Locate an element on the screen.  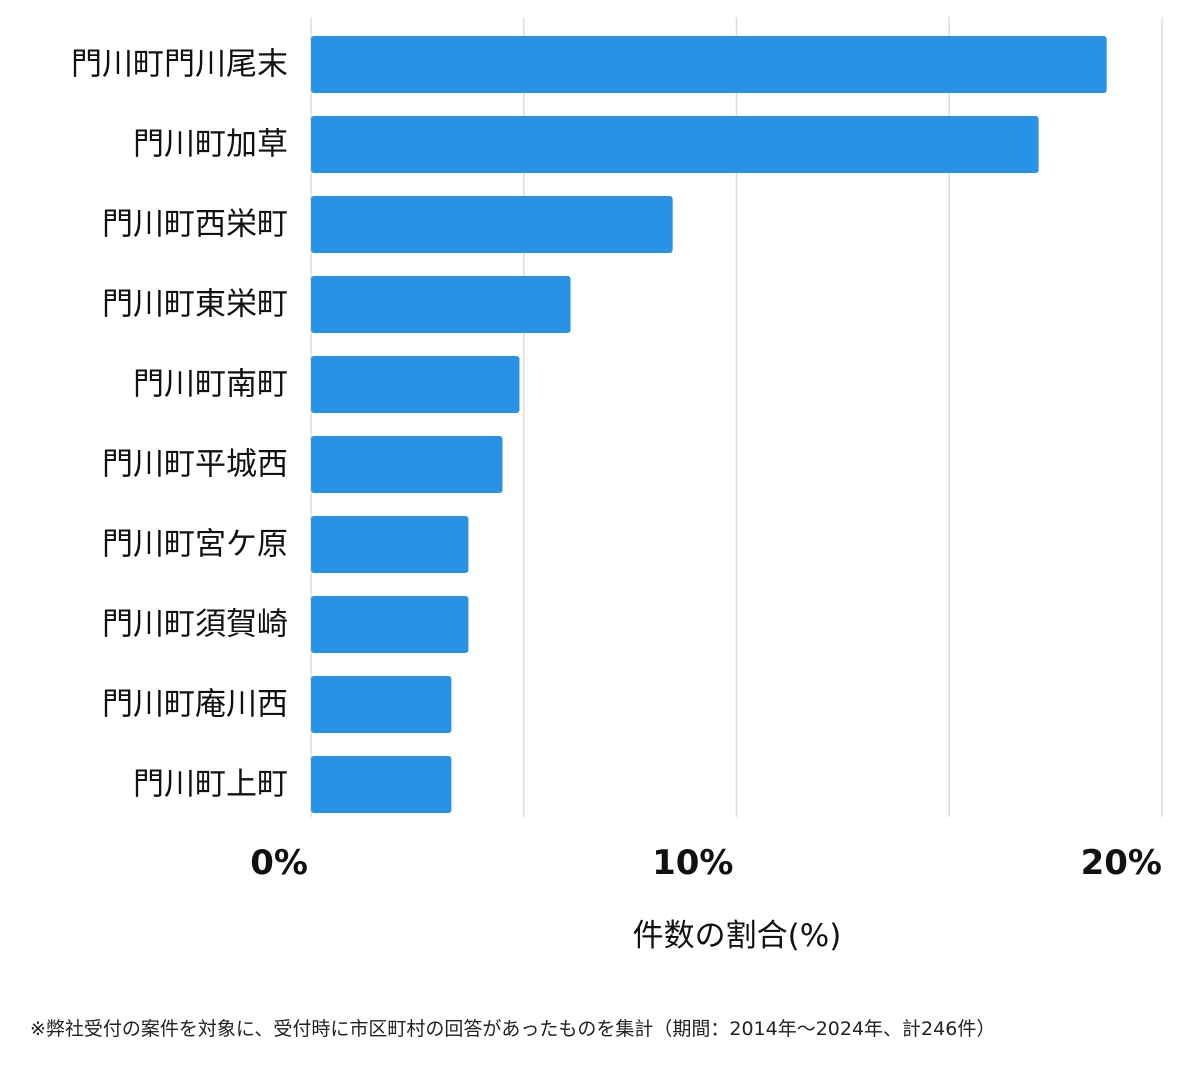
category-label: 門川町加草 is located at coordinates (210, 145).